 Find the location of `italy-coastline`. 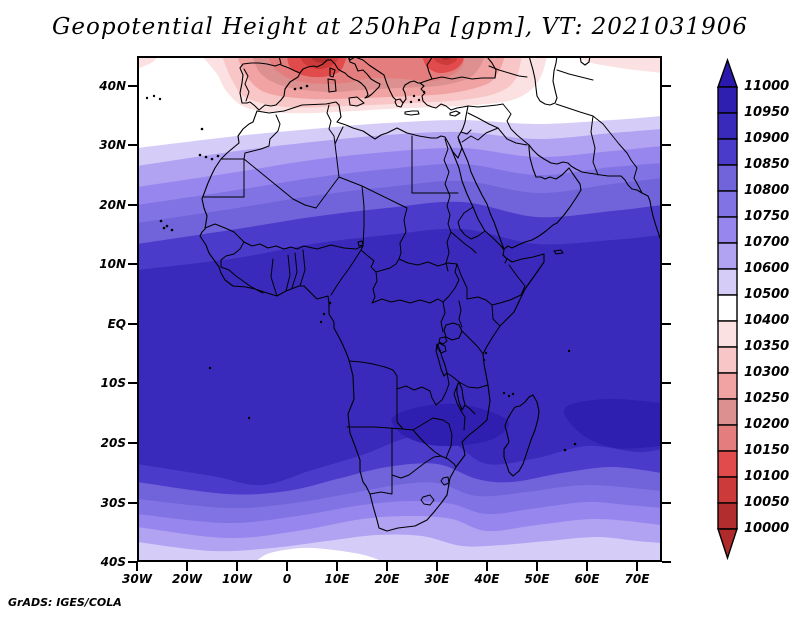

italy-coastline is located at coordinates (351, 77).